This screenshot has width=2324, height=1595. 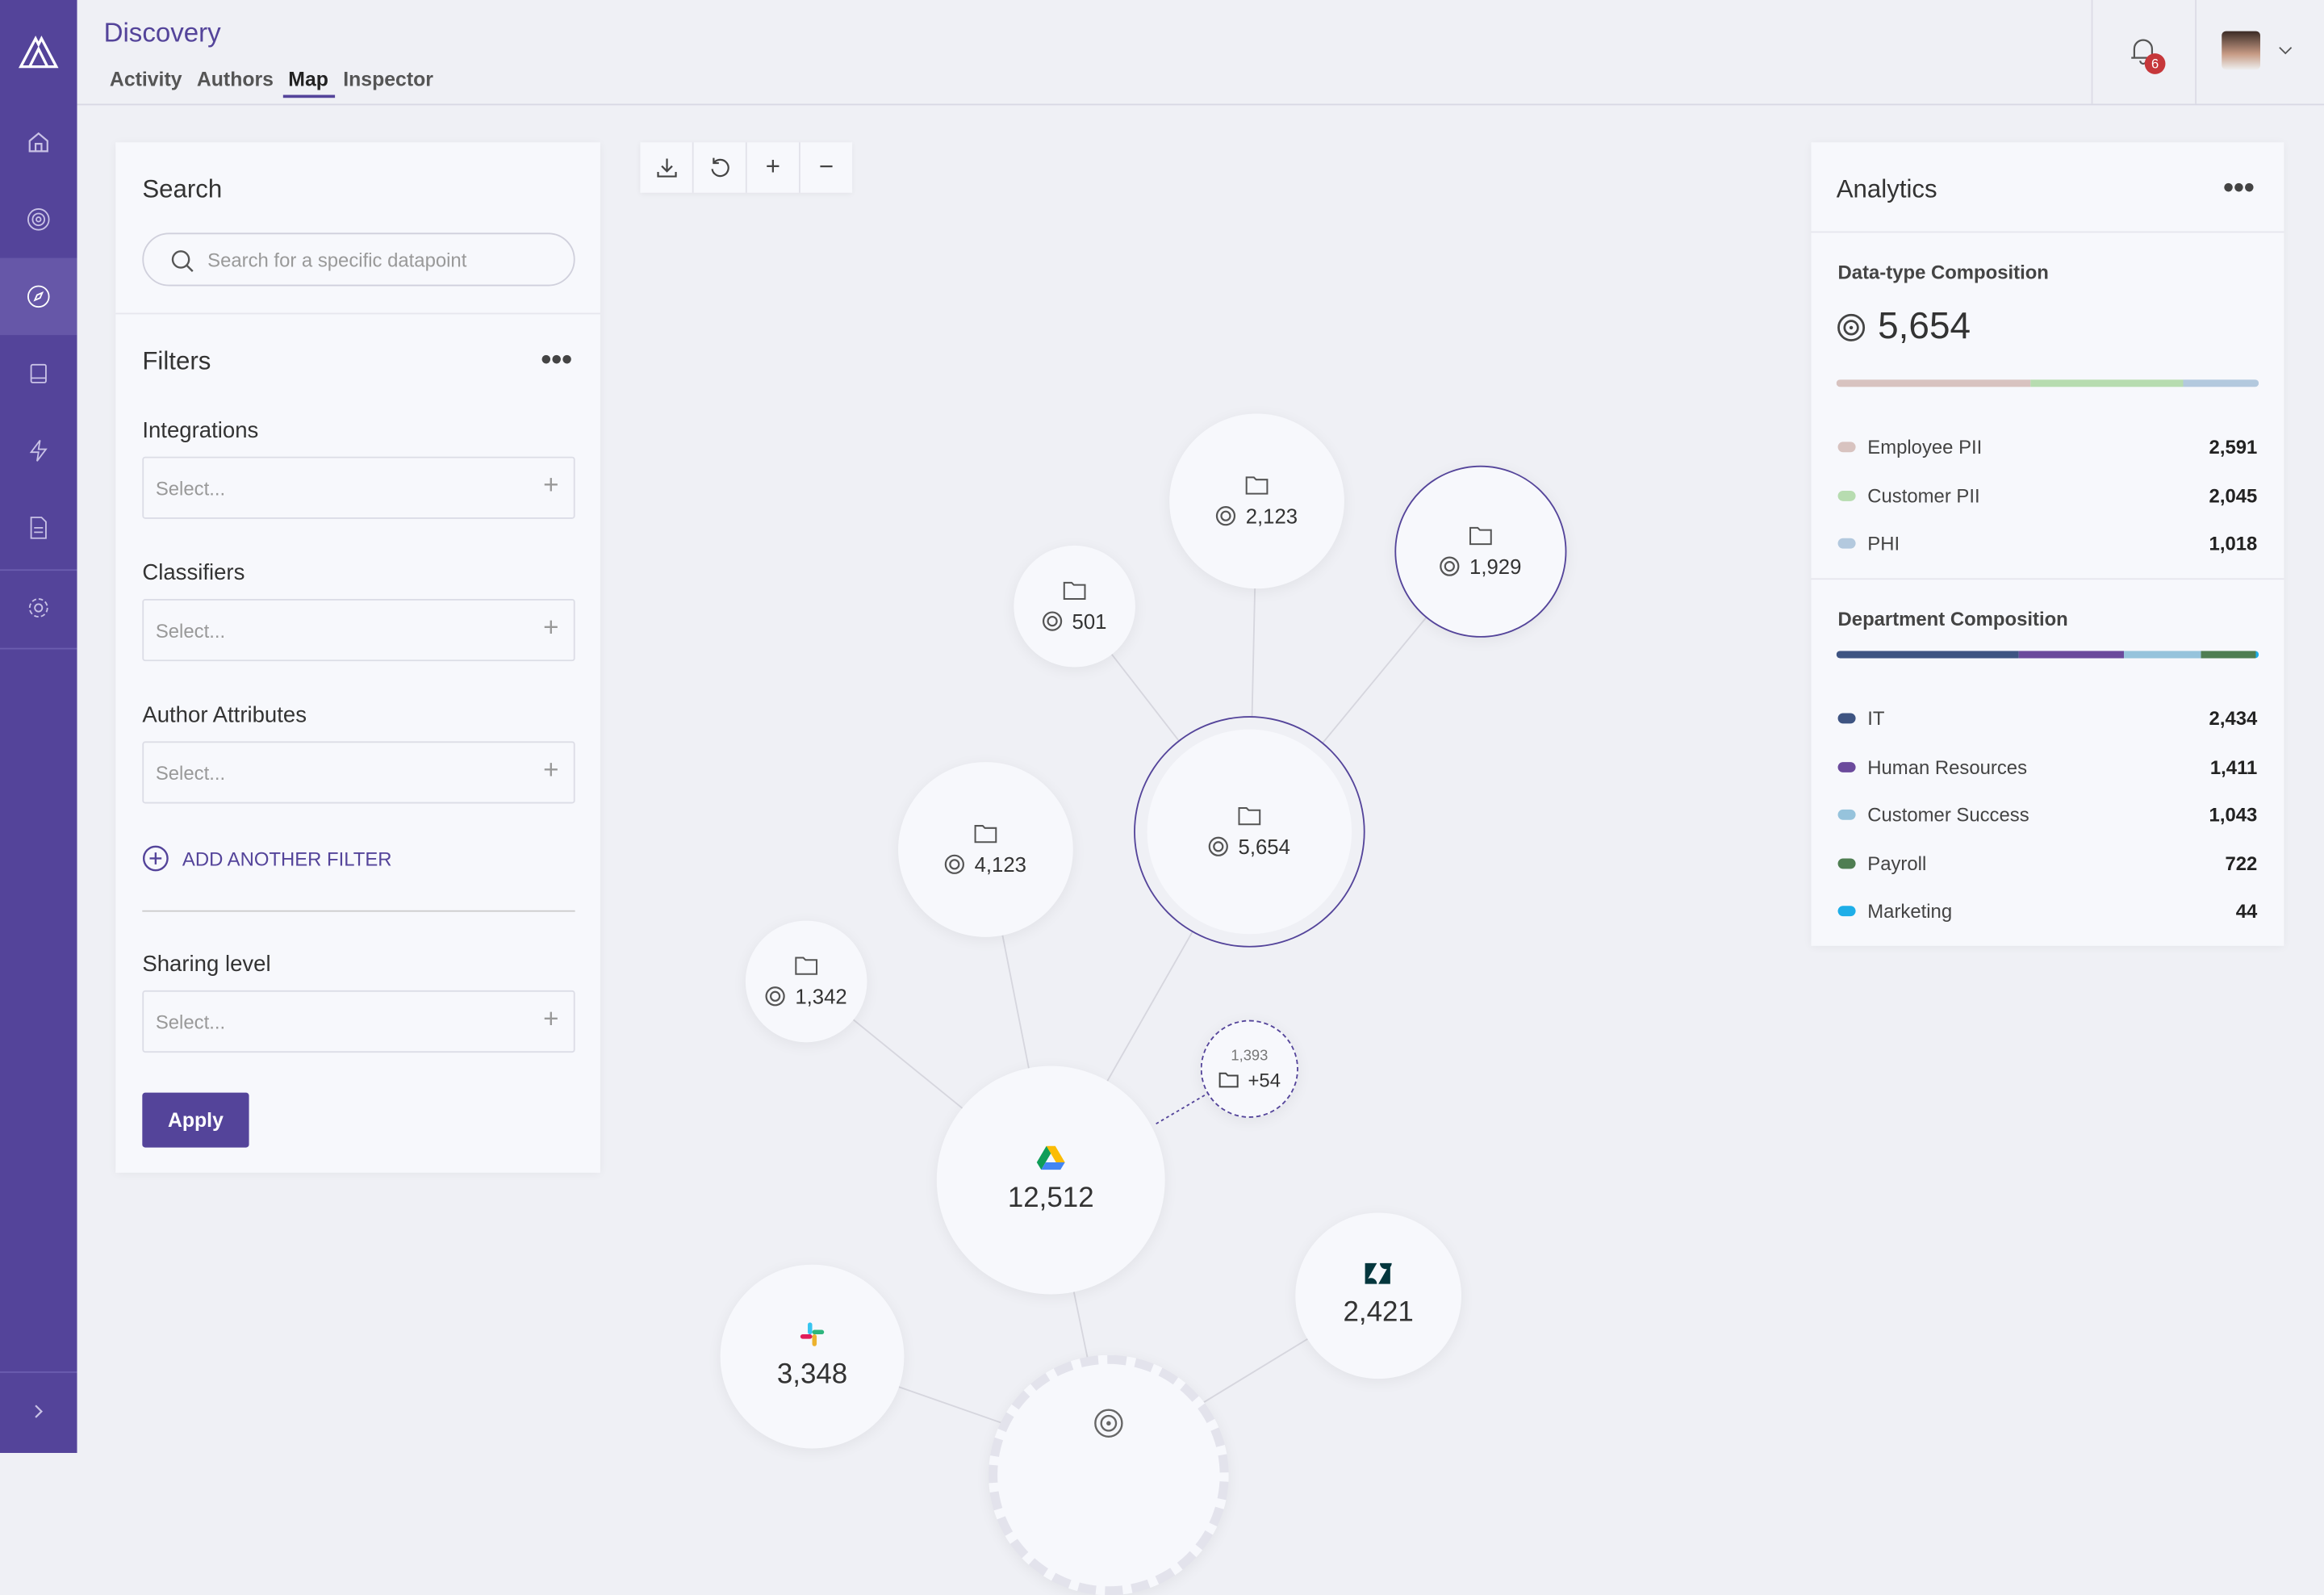 What do you see at coordinates (720, 167) in the screenshot?
I see `reset-icon` at bounding box center [720, 167].